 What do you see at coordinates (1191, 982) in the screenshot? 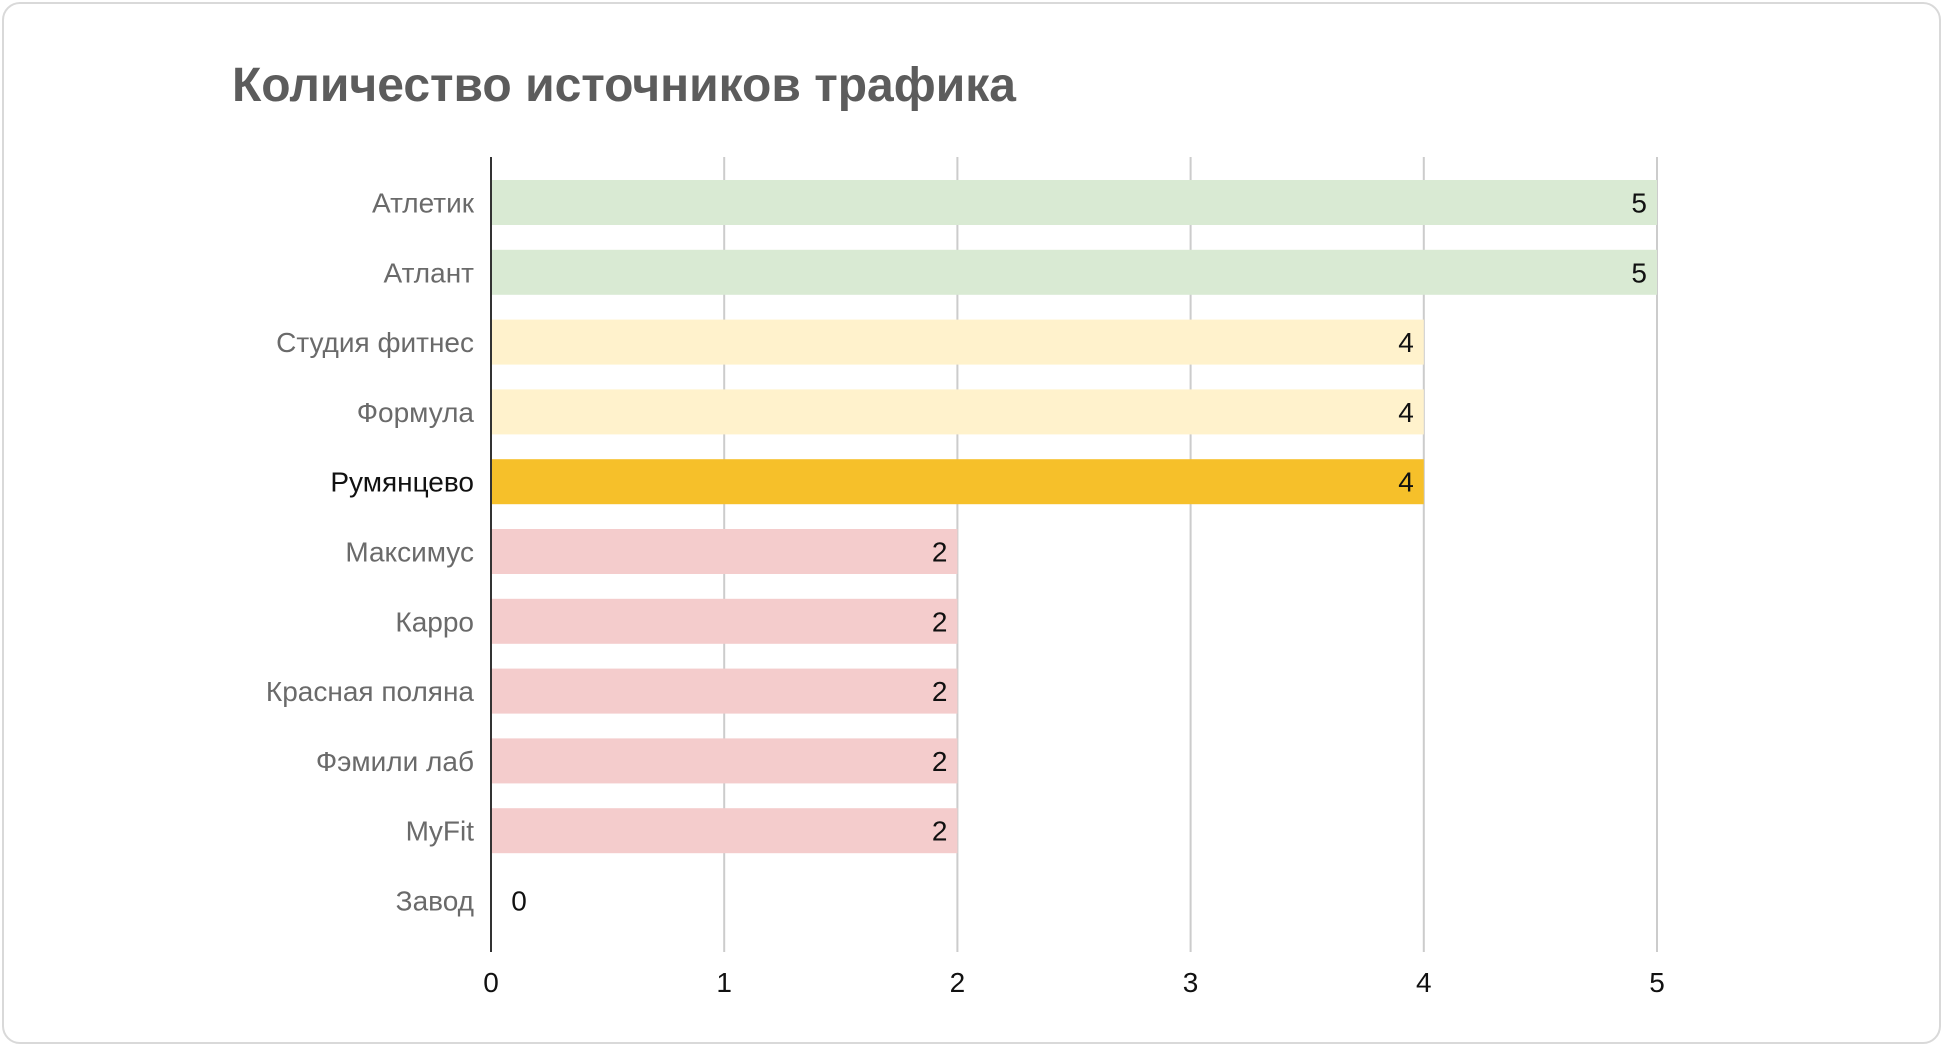
I see `x-tick-label: 3` at bounding box center [1191, 982].